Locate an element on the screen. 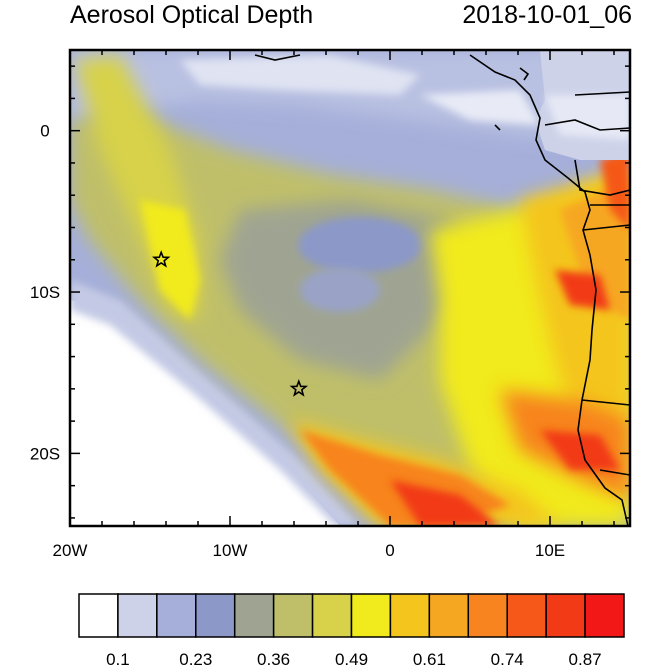 The height and width of the screenshot is (667, 650). y-tick-label: 10S is located at coordinates (45, 292).